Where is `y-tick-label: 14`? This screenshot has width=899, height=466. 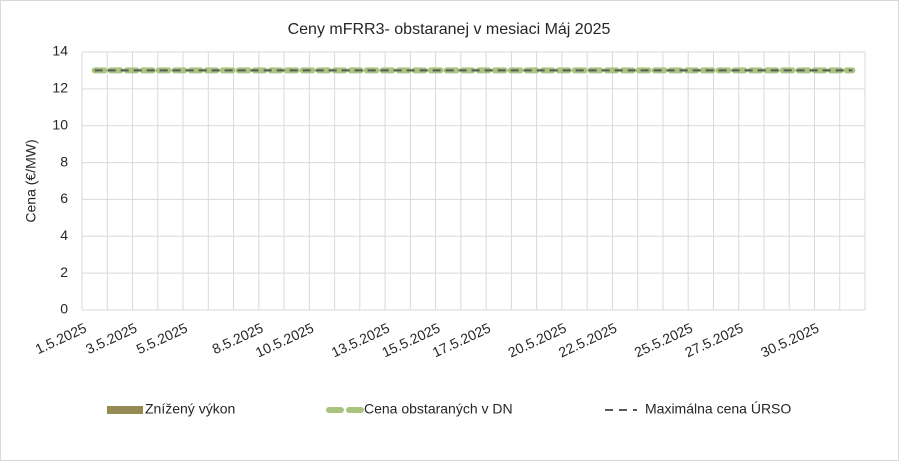 y-tick-label: 14 is located at coordinates (60, 51).